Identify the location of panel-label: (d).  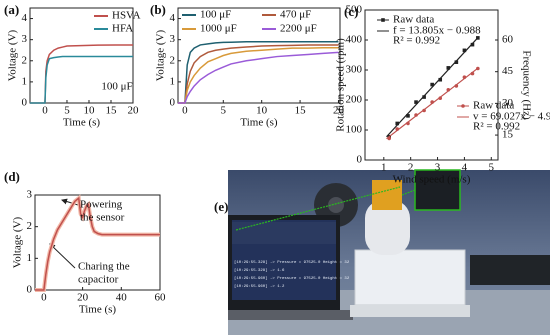
(12, 176).